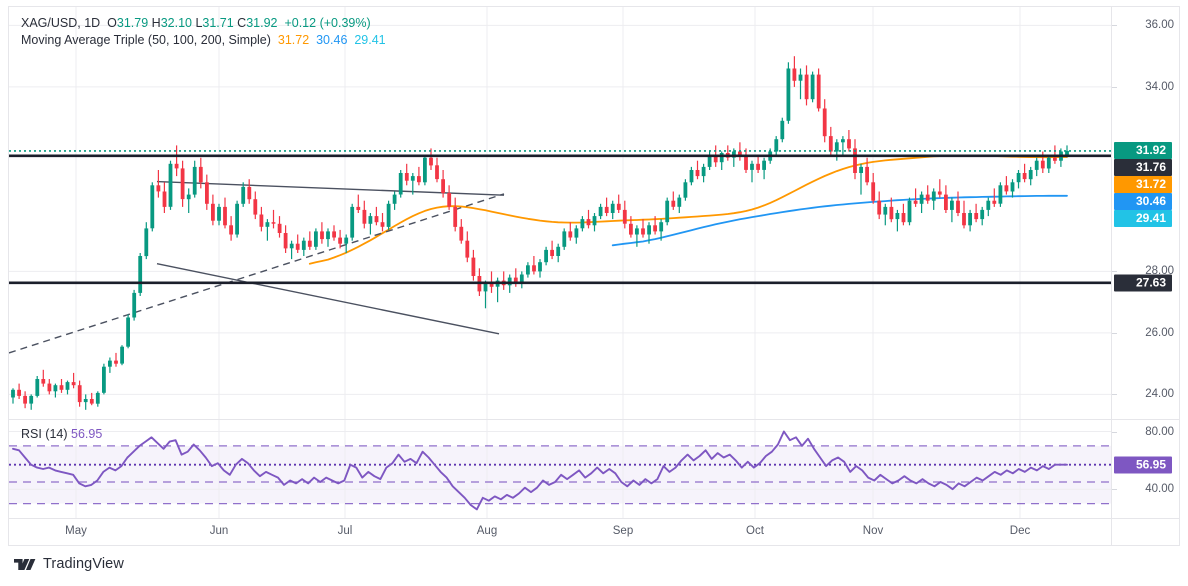  Describe the element at coordinates (25, 564) in the screenshot. I see `tradingview-logo-icon` at that location.